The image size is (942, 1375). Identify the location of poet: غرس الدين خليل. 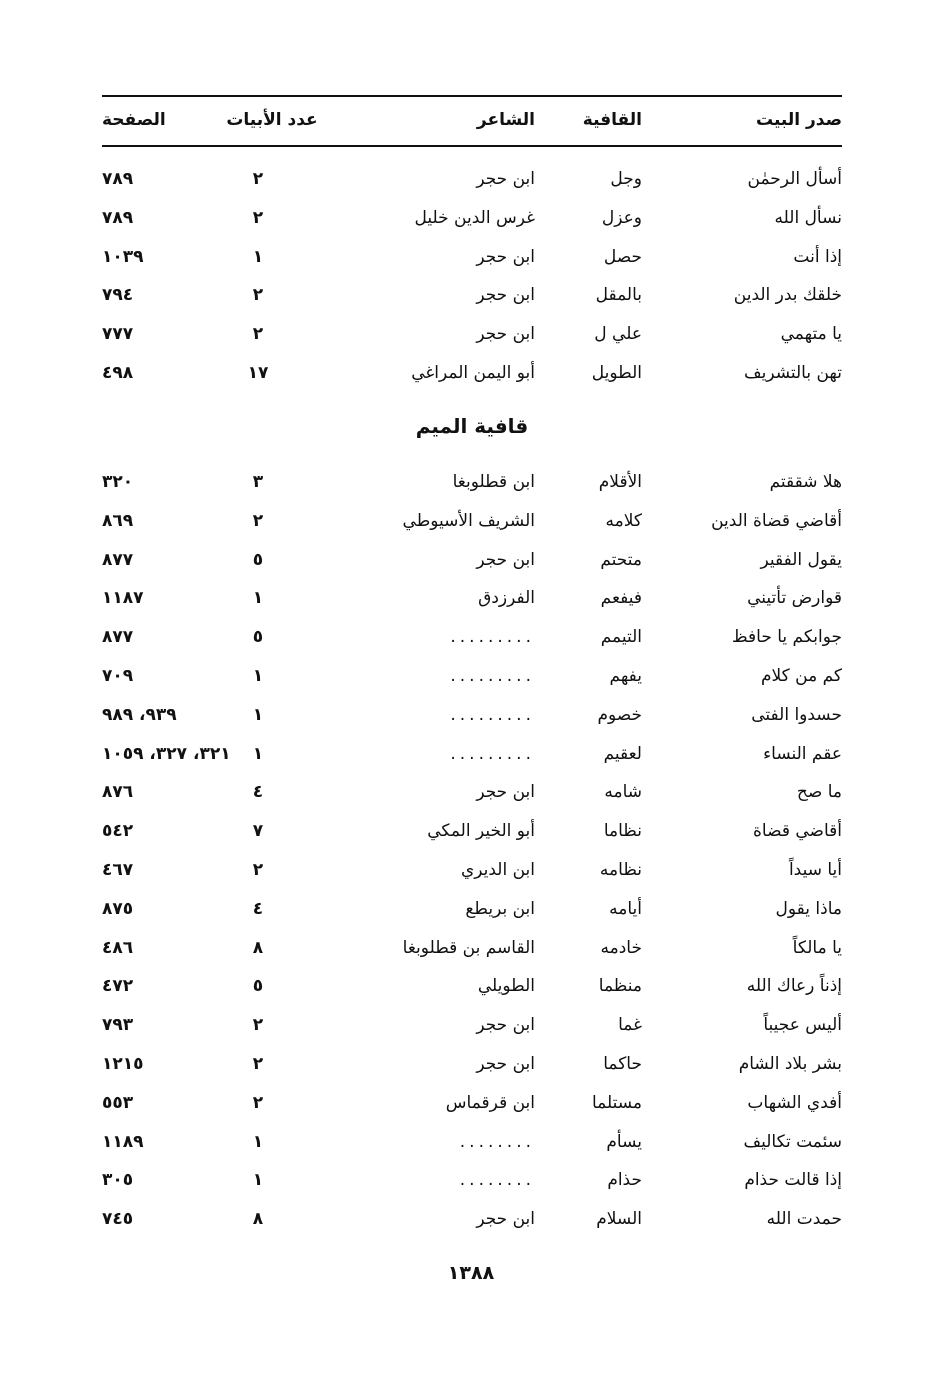
(474, 217).